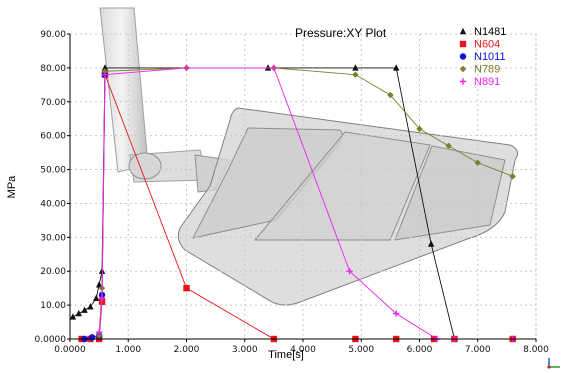 This screenshot has height=373, width=568. What do you see at coordinates (361, 350) in the screenshot?
I see `x-tick-label: 5.000` at bounding box center [361, 350].